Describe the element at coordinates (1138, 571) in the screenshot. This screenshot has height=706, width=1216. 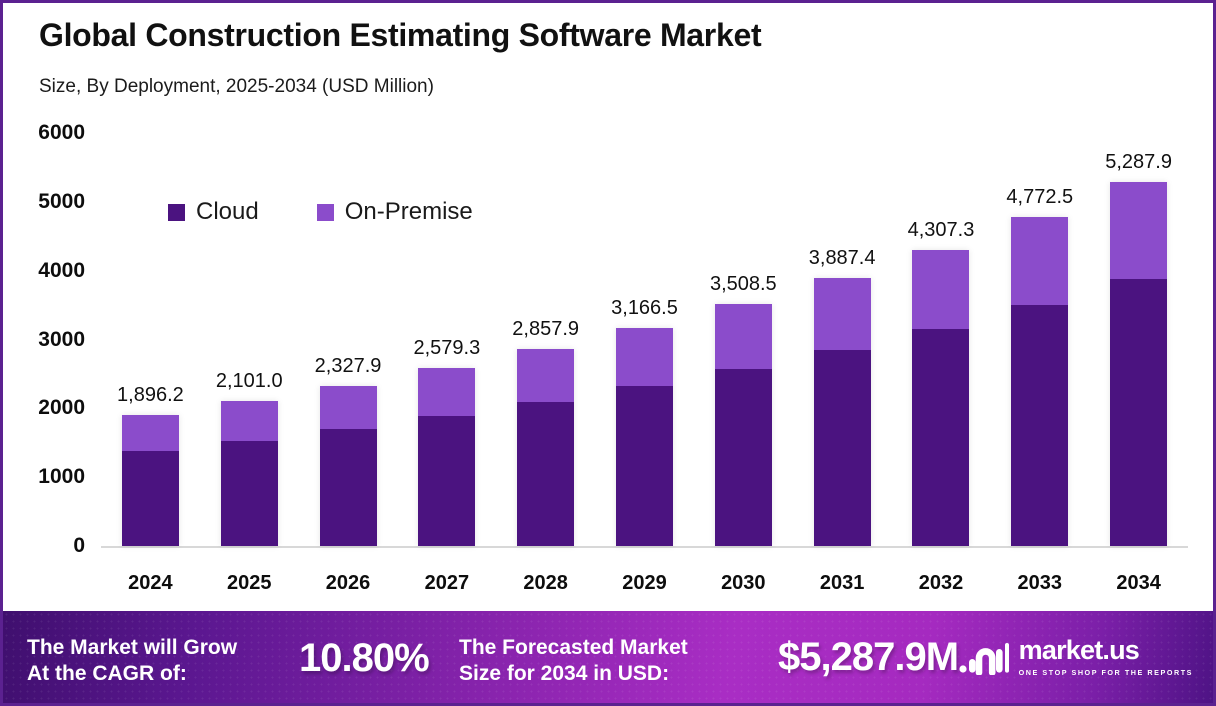
I see `x-axis-tick-wrap: 2034` at that location.